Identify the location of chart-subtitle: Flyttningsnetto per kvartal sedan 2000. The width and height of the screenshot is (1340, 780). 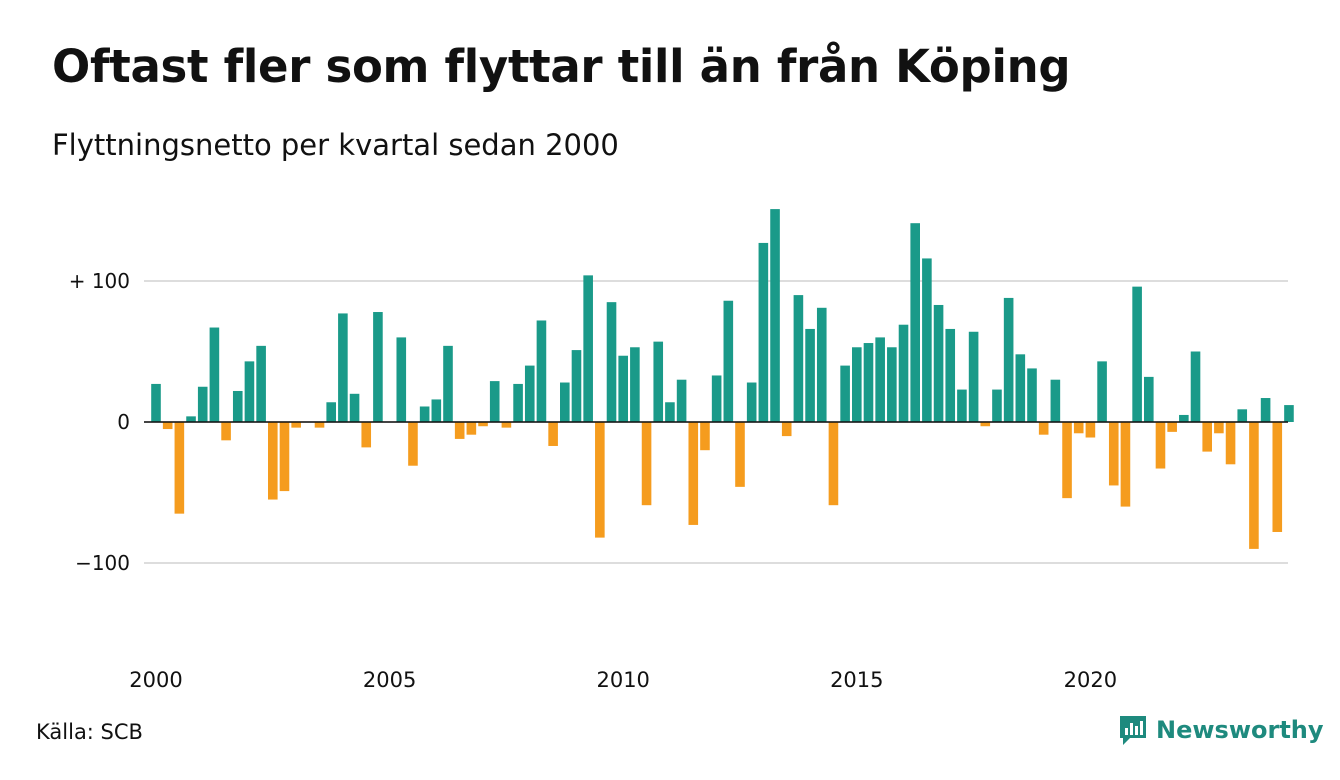
(335, 145).